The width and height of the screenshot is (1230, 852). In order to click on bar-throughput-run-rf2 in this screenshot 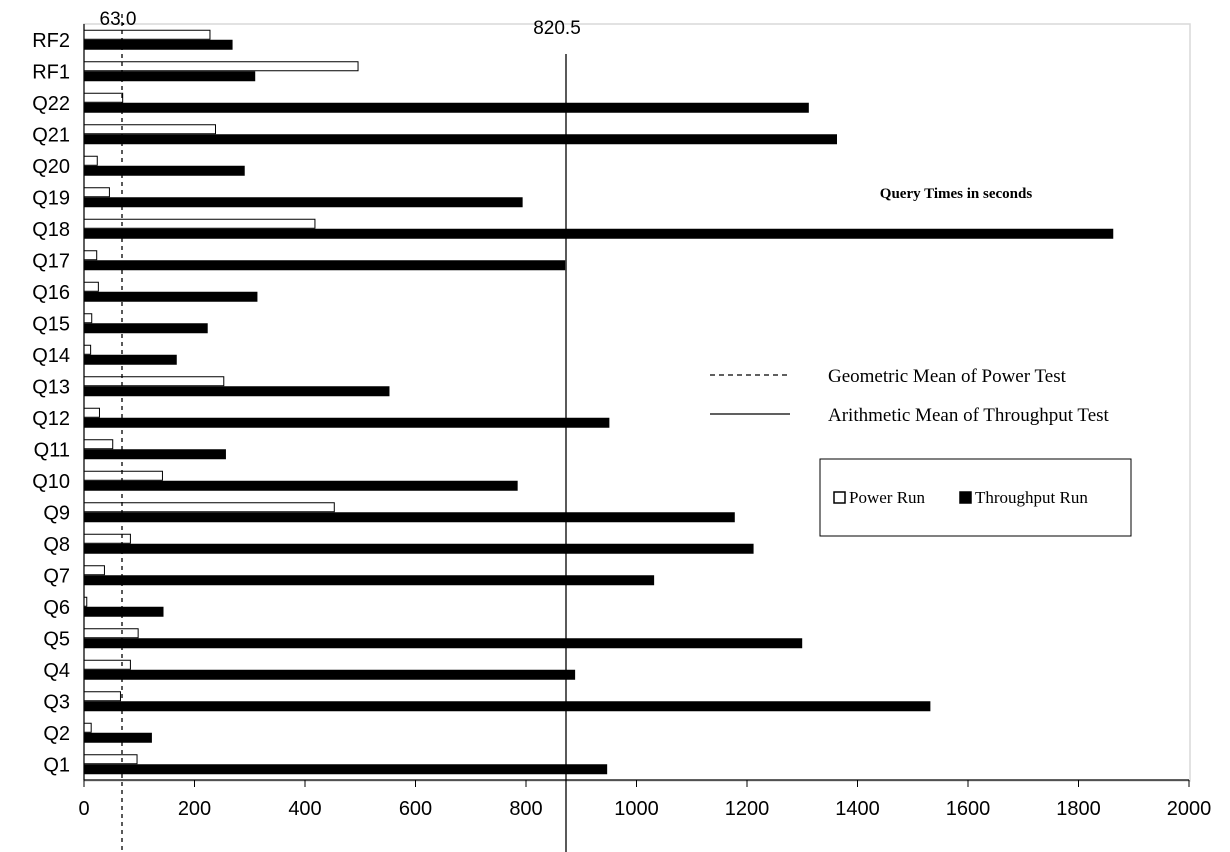, I will do `click(158, 44)`.